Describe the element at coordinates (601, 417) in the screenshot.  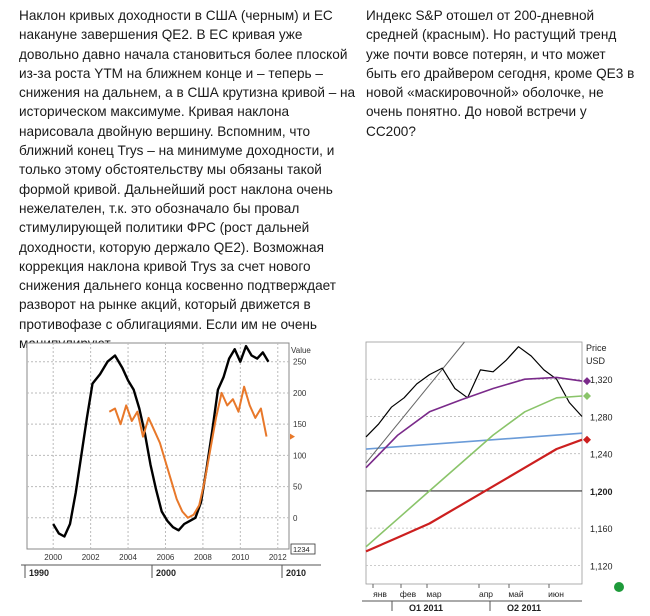
I see `y-tick-label: 1,280` at that location.